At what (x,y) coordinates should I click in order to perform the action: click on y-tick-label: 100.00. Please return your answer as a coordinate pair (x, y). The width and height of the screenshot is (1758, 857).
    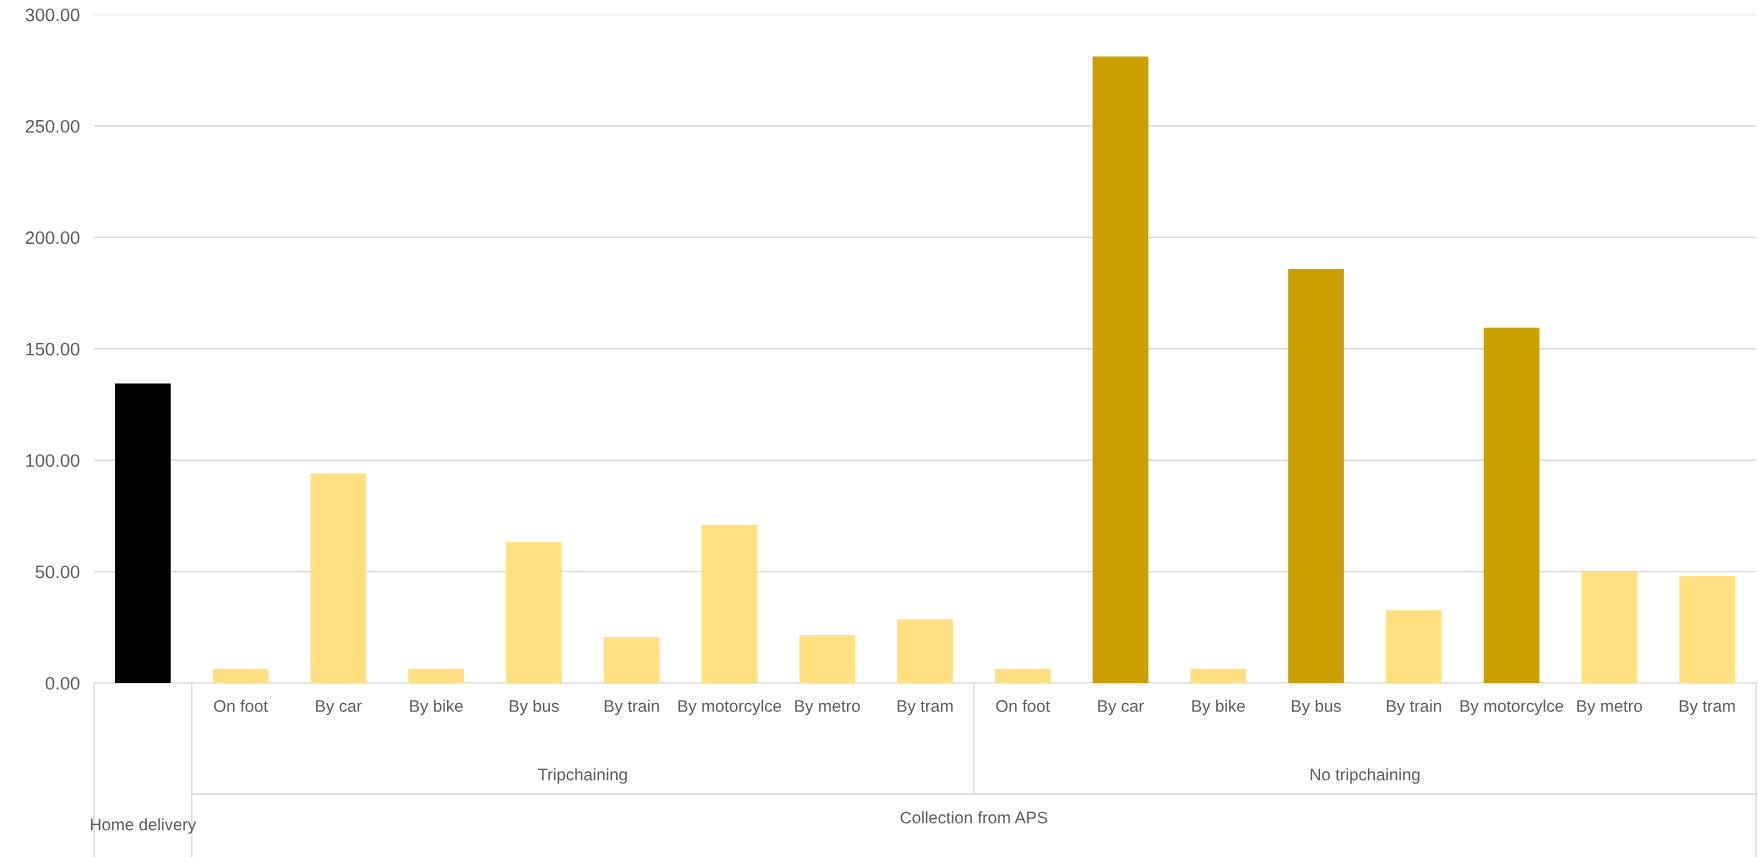
    Looking at the image, I should click on (53, 460).